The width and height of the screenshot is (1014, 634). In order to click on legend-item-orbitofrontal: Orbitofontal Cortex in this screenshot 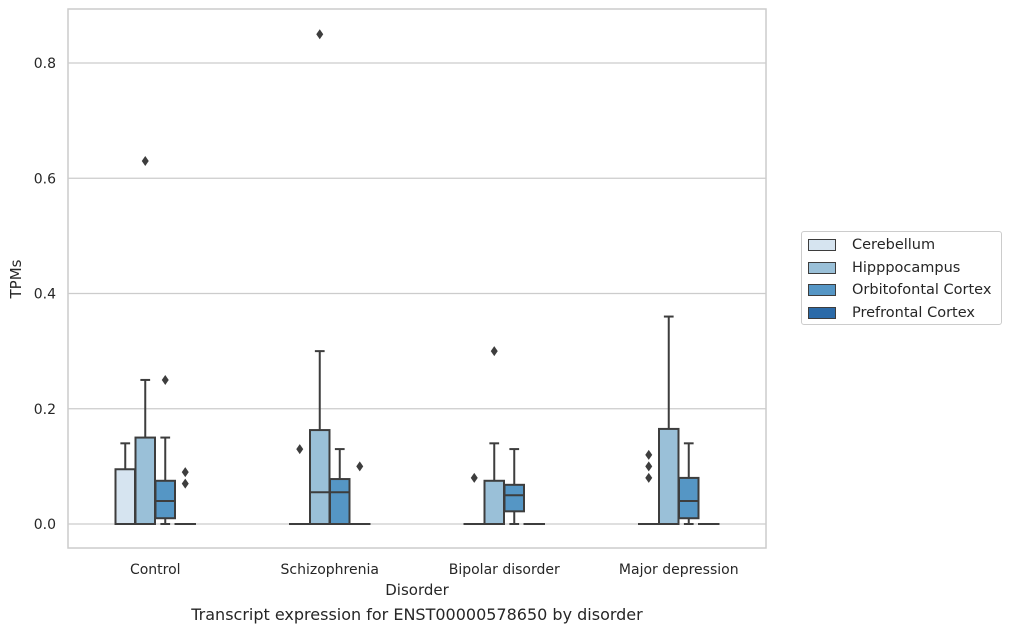, I will do `click(899, 290)`.